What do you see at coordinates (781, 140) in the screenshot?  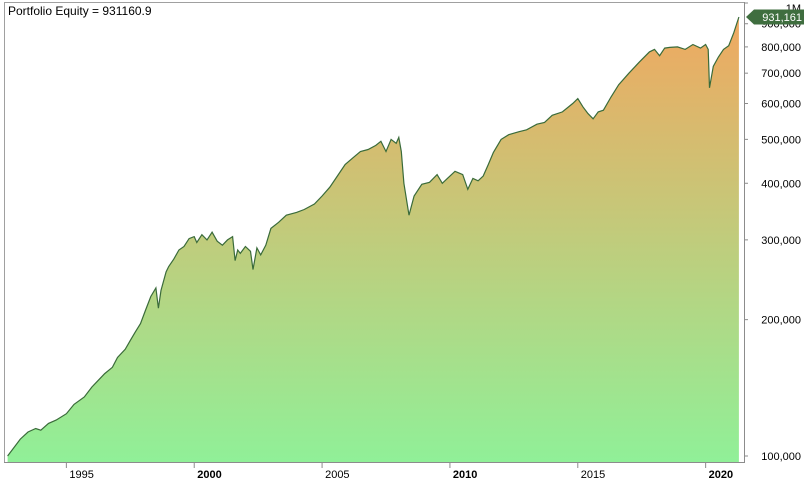 I see `y-tick-label: 500,000` at bounding box center [781, 140].